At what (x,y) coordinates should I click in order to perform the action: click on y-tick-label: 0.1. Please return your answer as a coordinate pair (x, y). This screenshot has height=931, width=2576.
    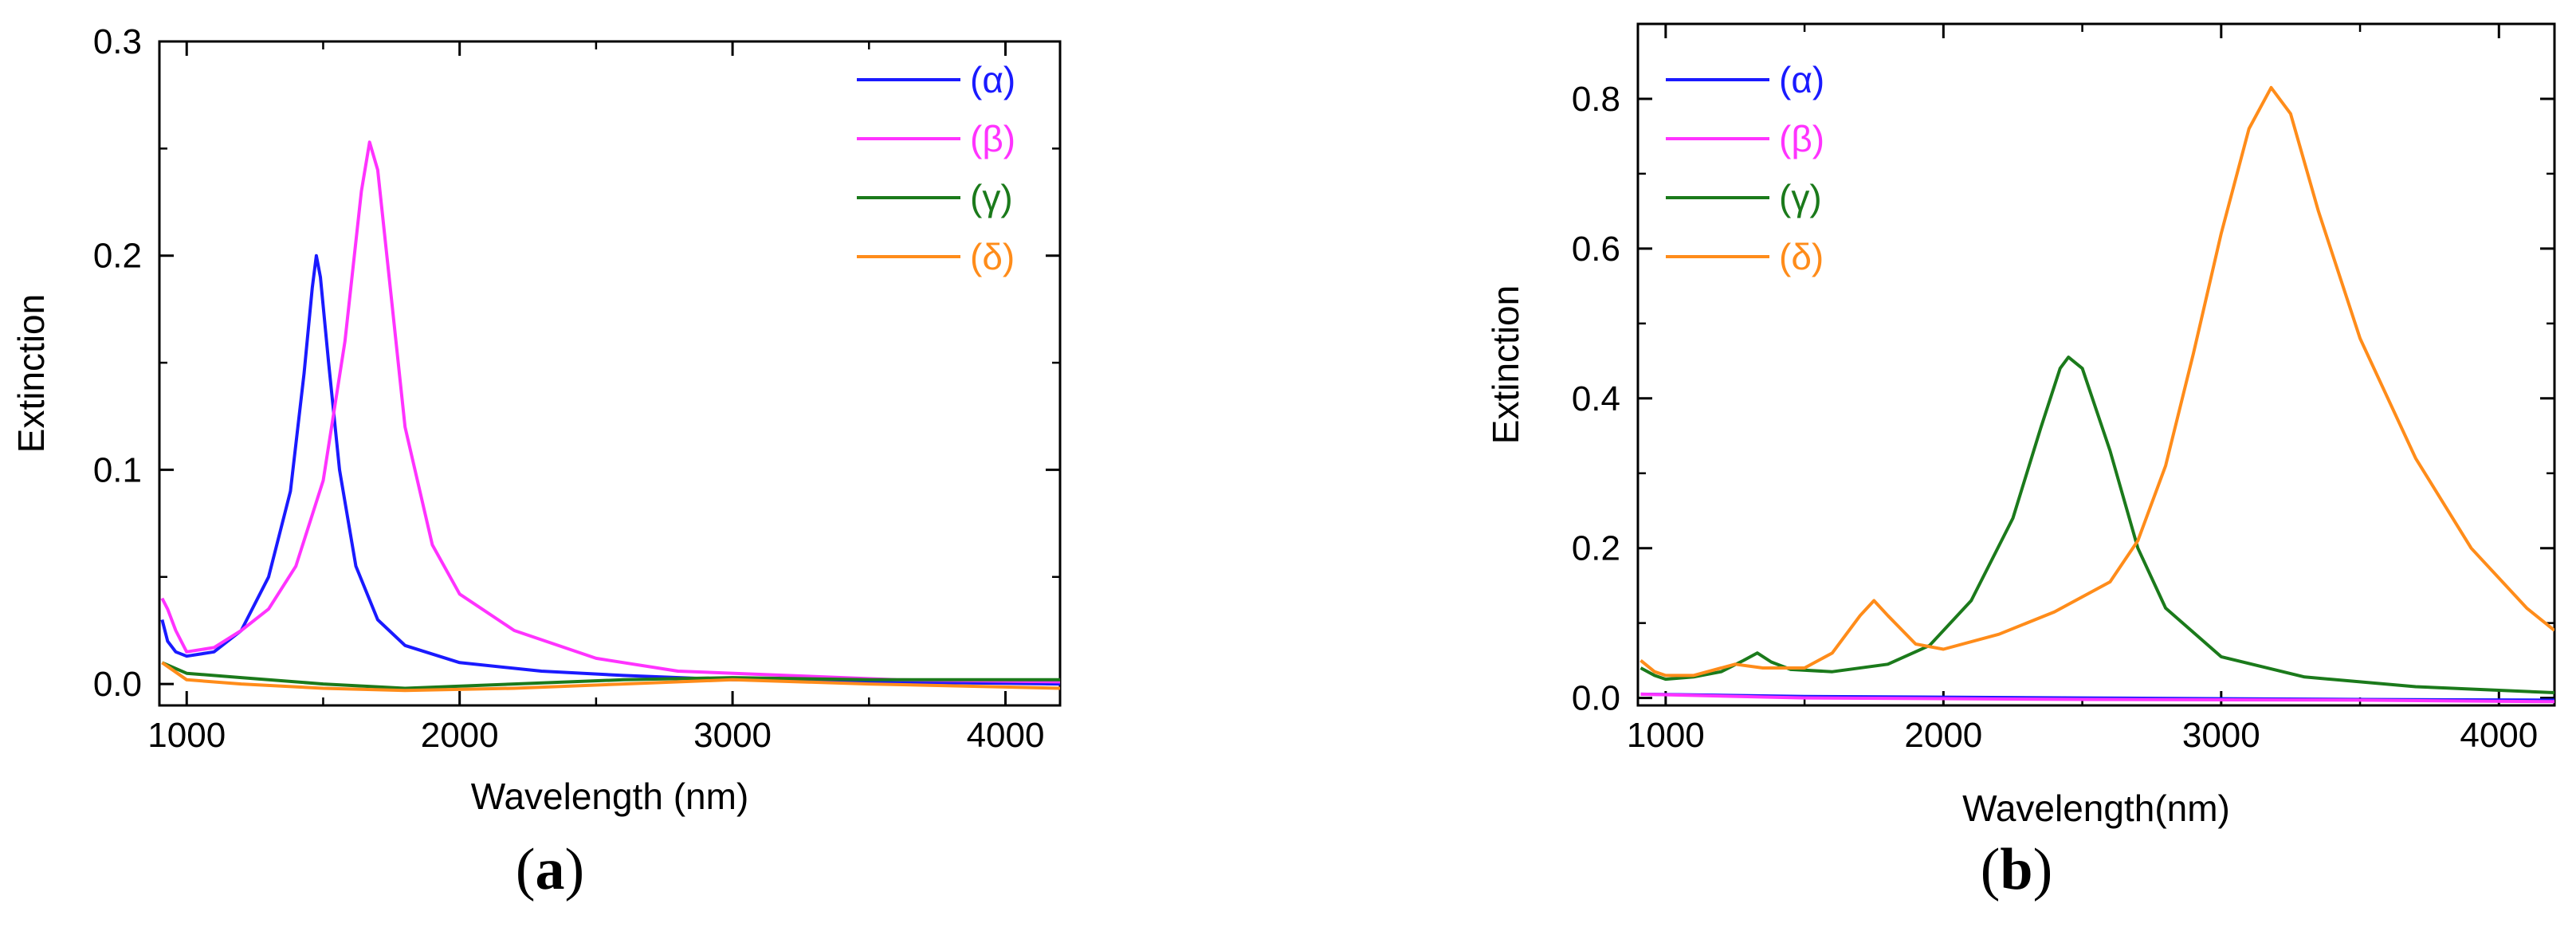
    Looking at the image, I should click on (117, 469).